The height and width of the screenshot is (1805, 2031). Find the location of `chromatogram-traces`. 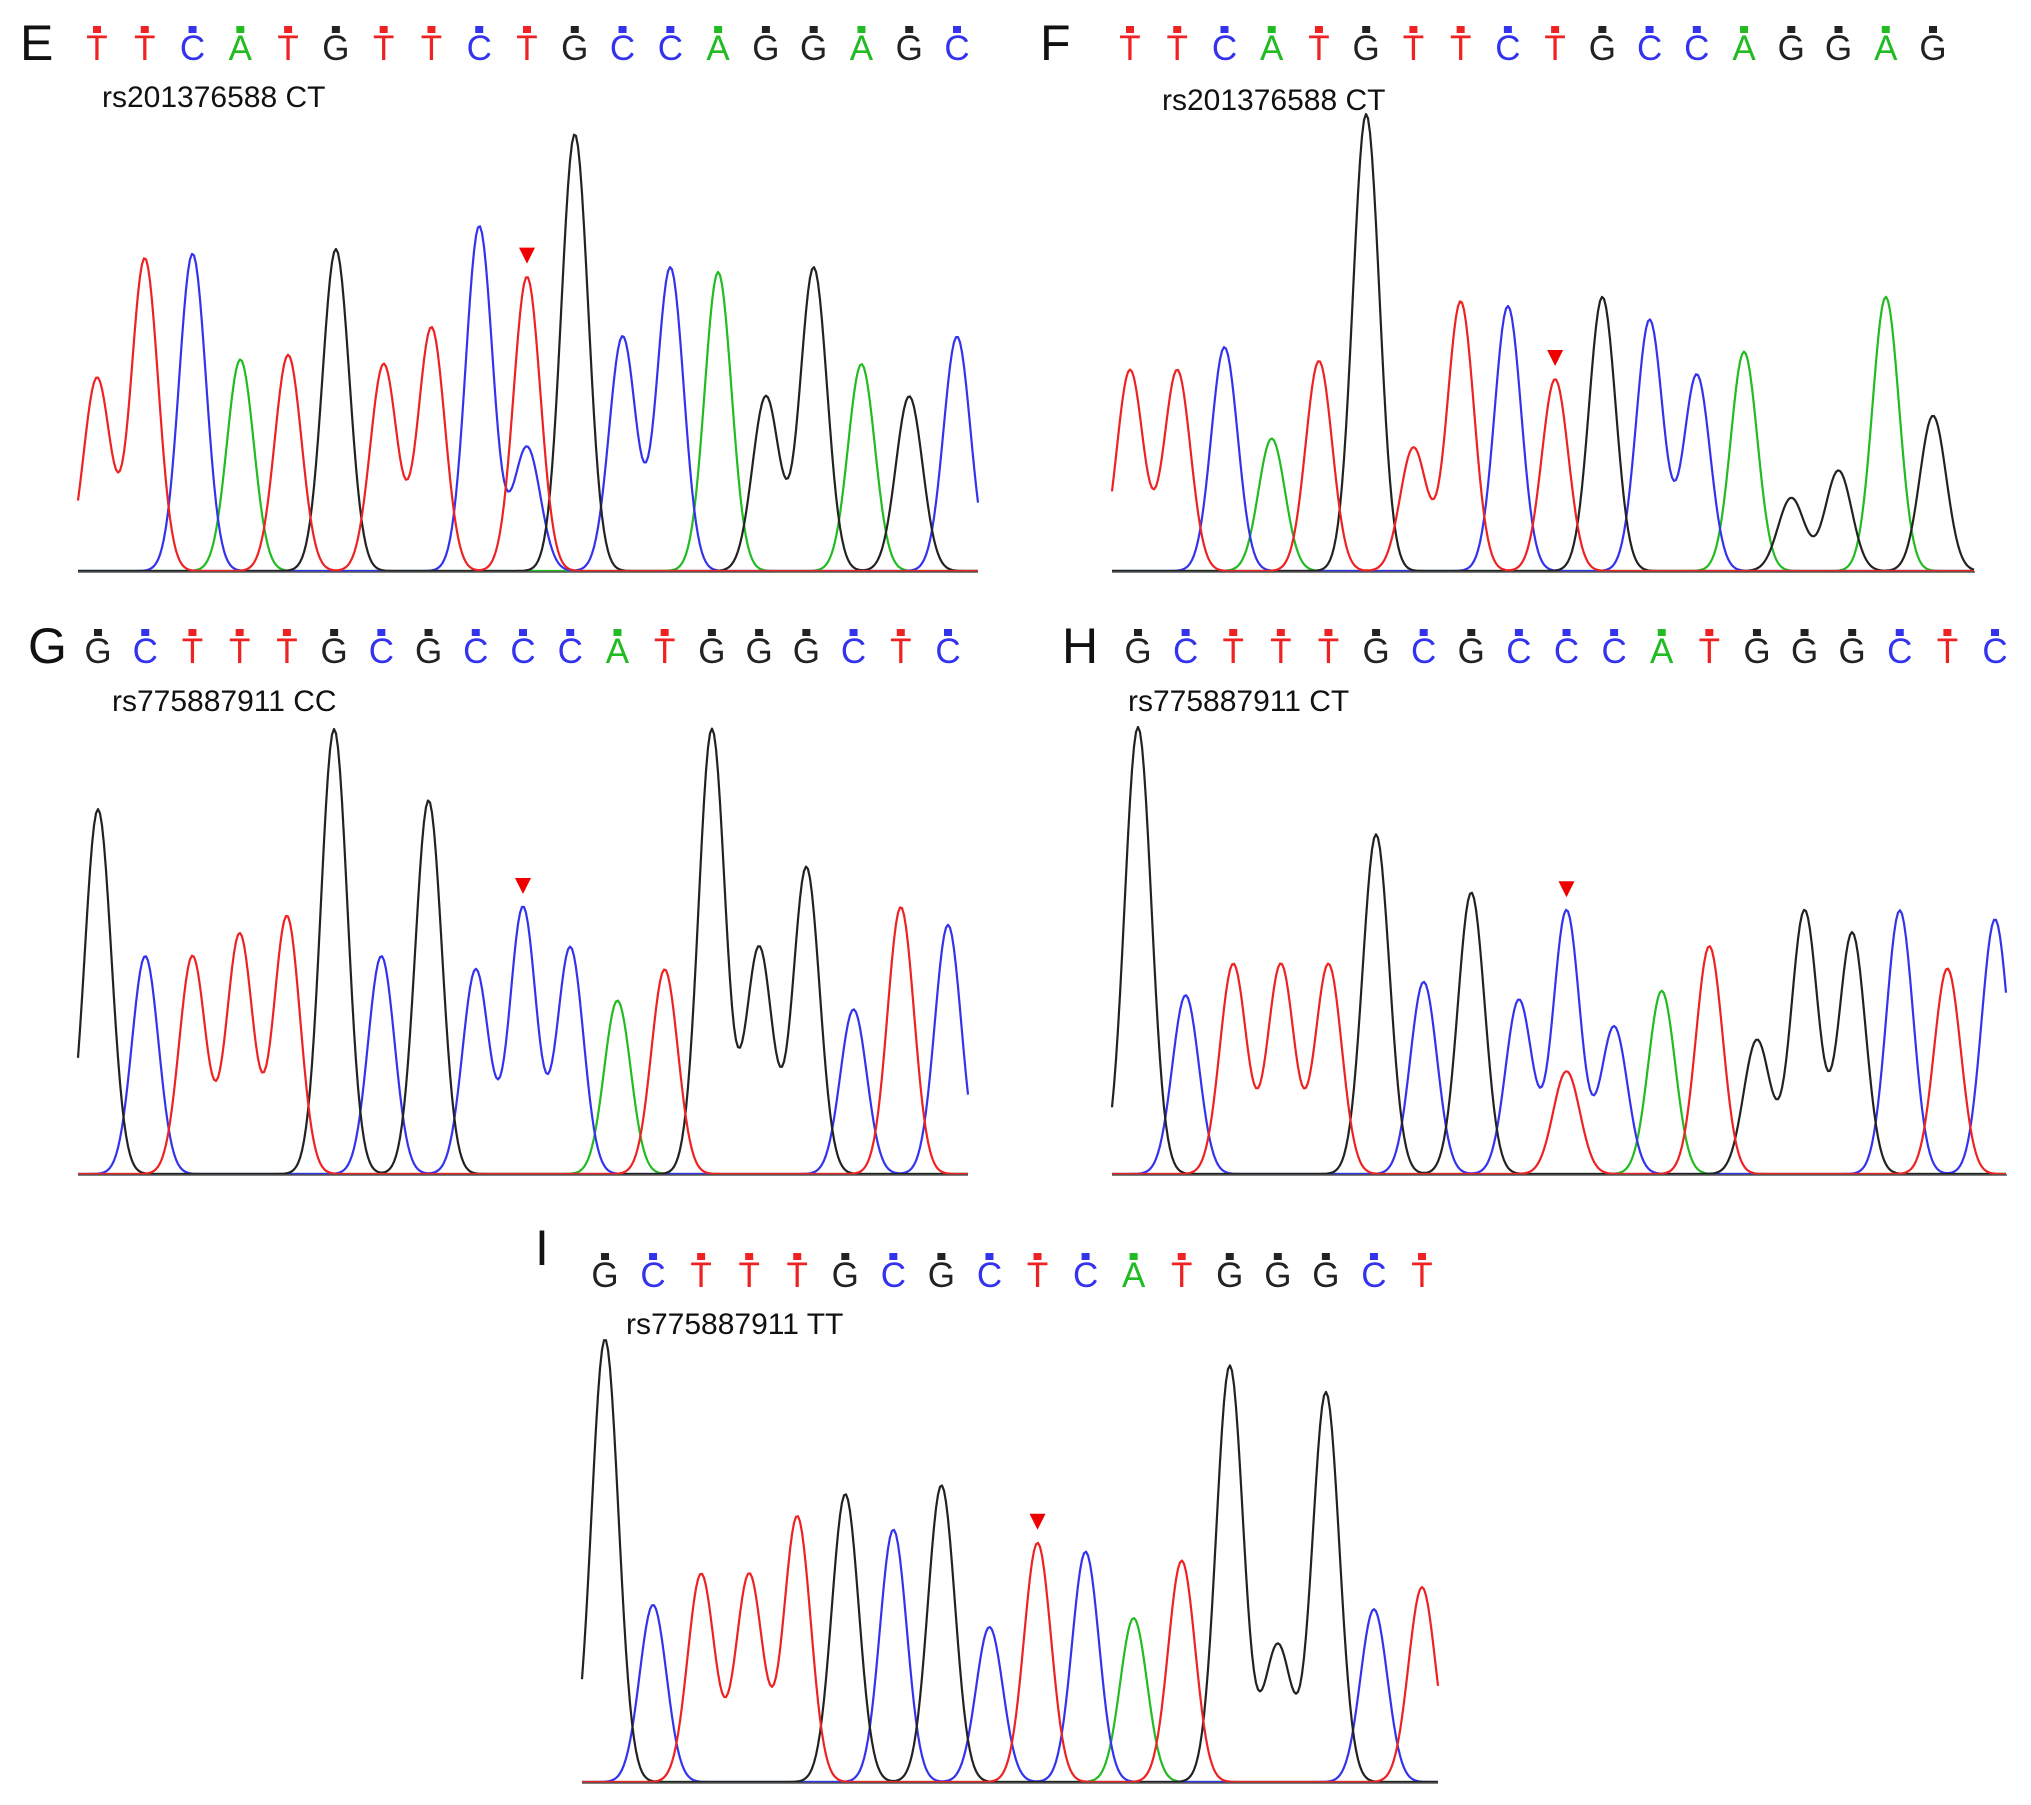

chromatogram-traces is located at coordinates (1010, 1561).